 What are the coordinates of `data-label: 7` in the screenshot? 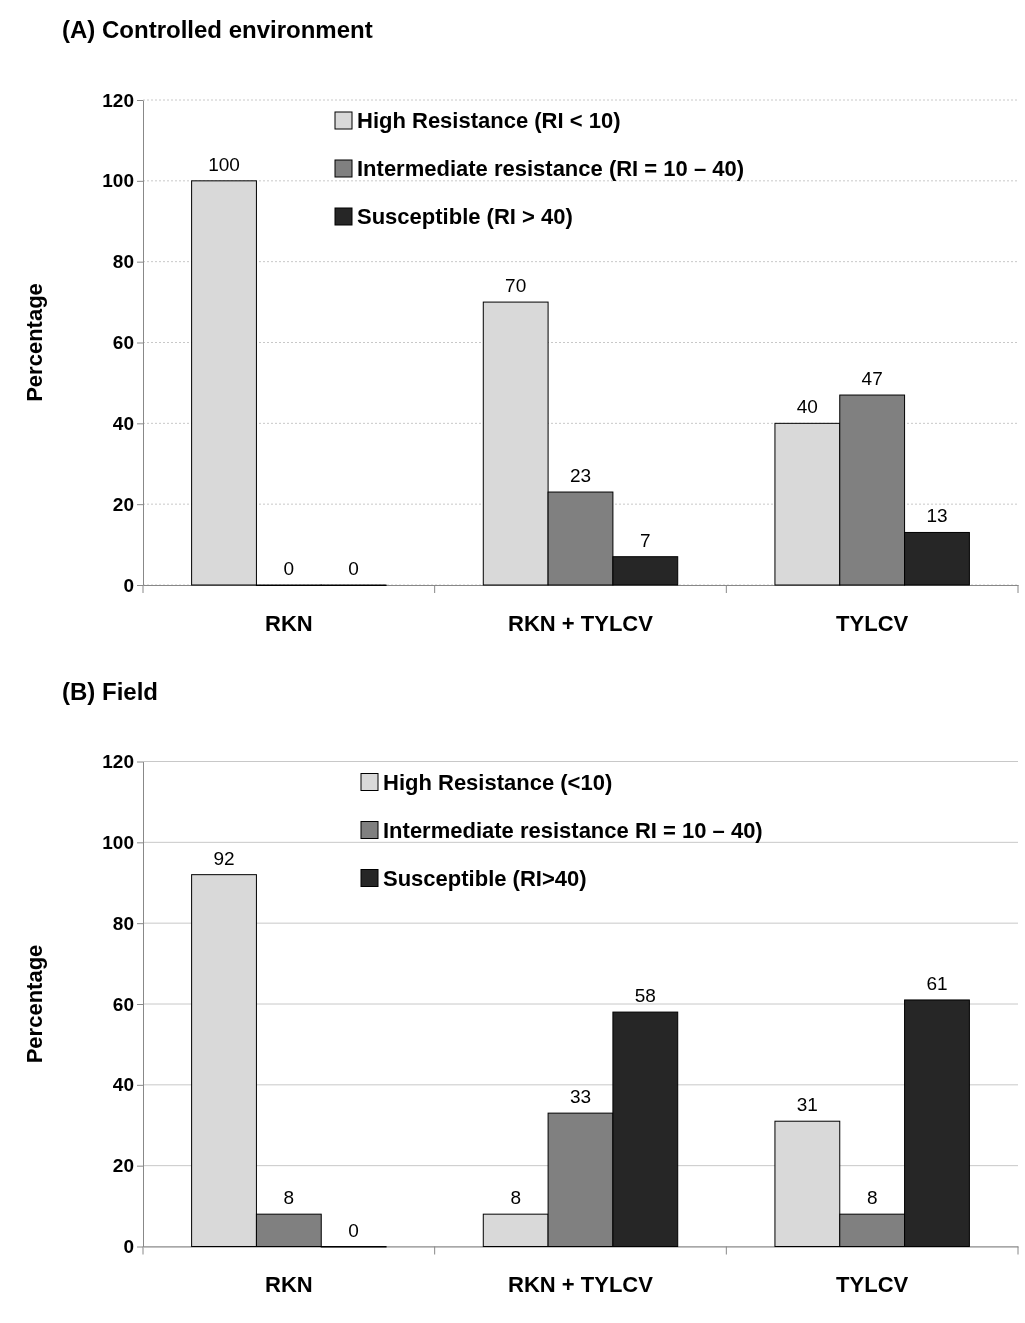 It's located at (645, 540).